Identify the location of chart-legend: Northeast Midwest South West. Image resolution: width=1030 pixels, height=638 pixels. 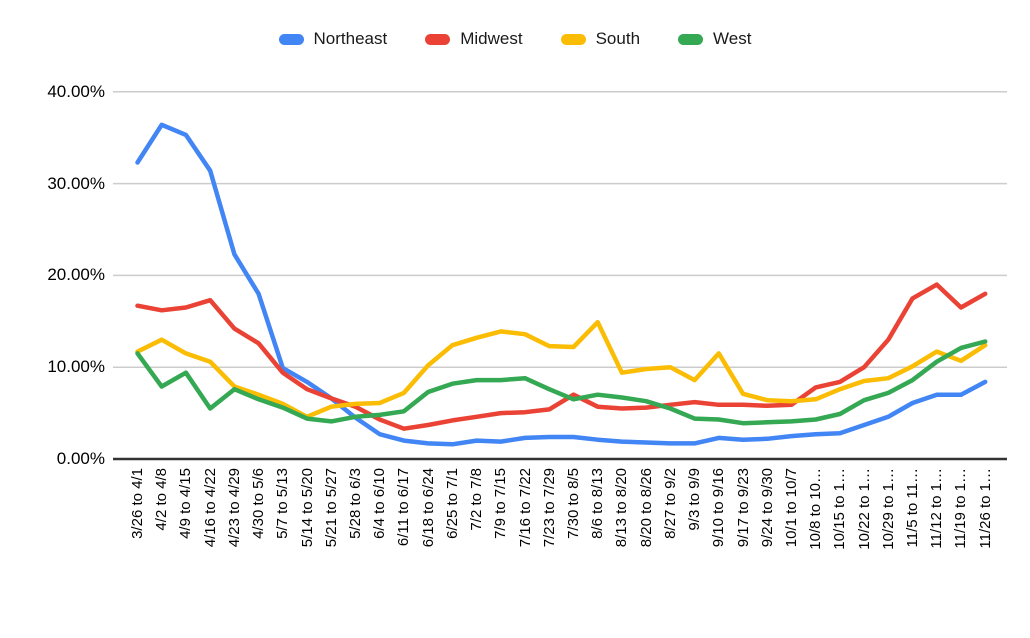
(515, 39).